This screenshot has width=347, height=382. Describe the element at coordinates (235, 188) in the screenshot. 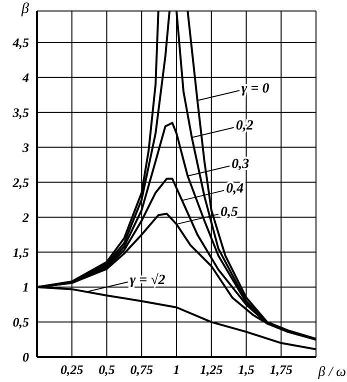

I see `annotation: 0,4` at that location.